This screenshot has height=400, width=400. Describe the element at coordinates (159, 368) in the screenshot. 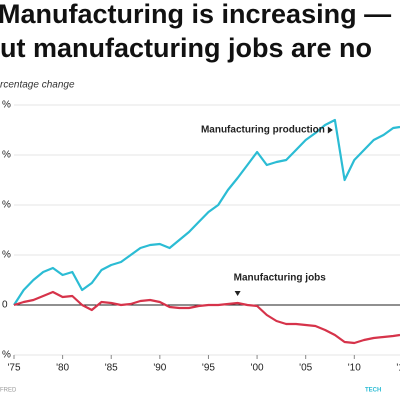

I see `x-tick-label: '90` at that location.